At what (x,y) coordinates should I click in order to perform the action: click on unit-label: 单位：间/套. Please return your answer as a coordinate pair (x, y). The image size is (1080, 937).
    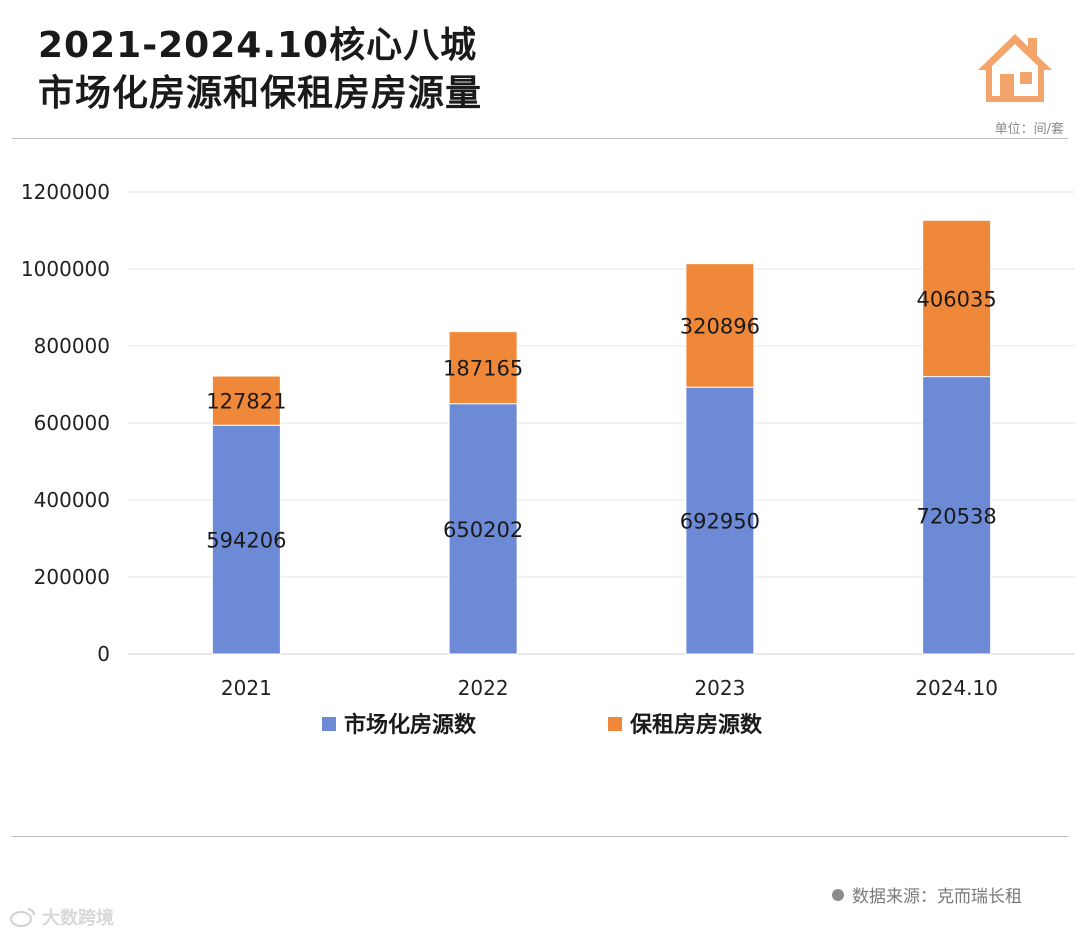
    Looking at the image, I should click on (1029, 129).